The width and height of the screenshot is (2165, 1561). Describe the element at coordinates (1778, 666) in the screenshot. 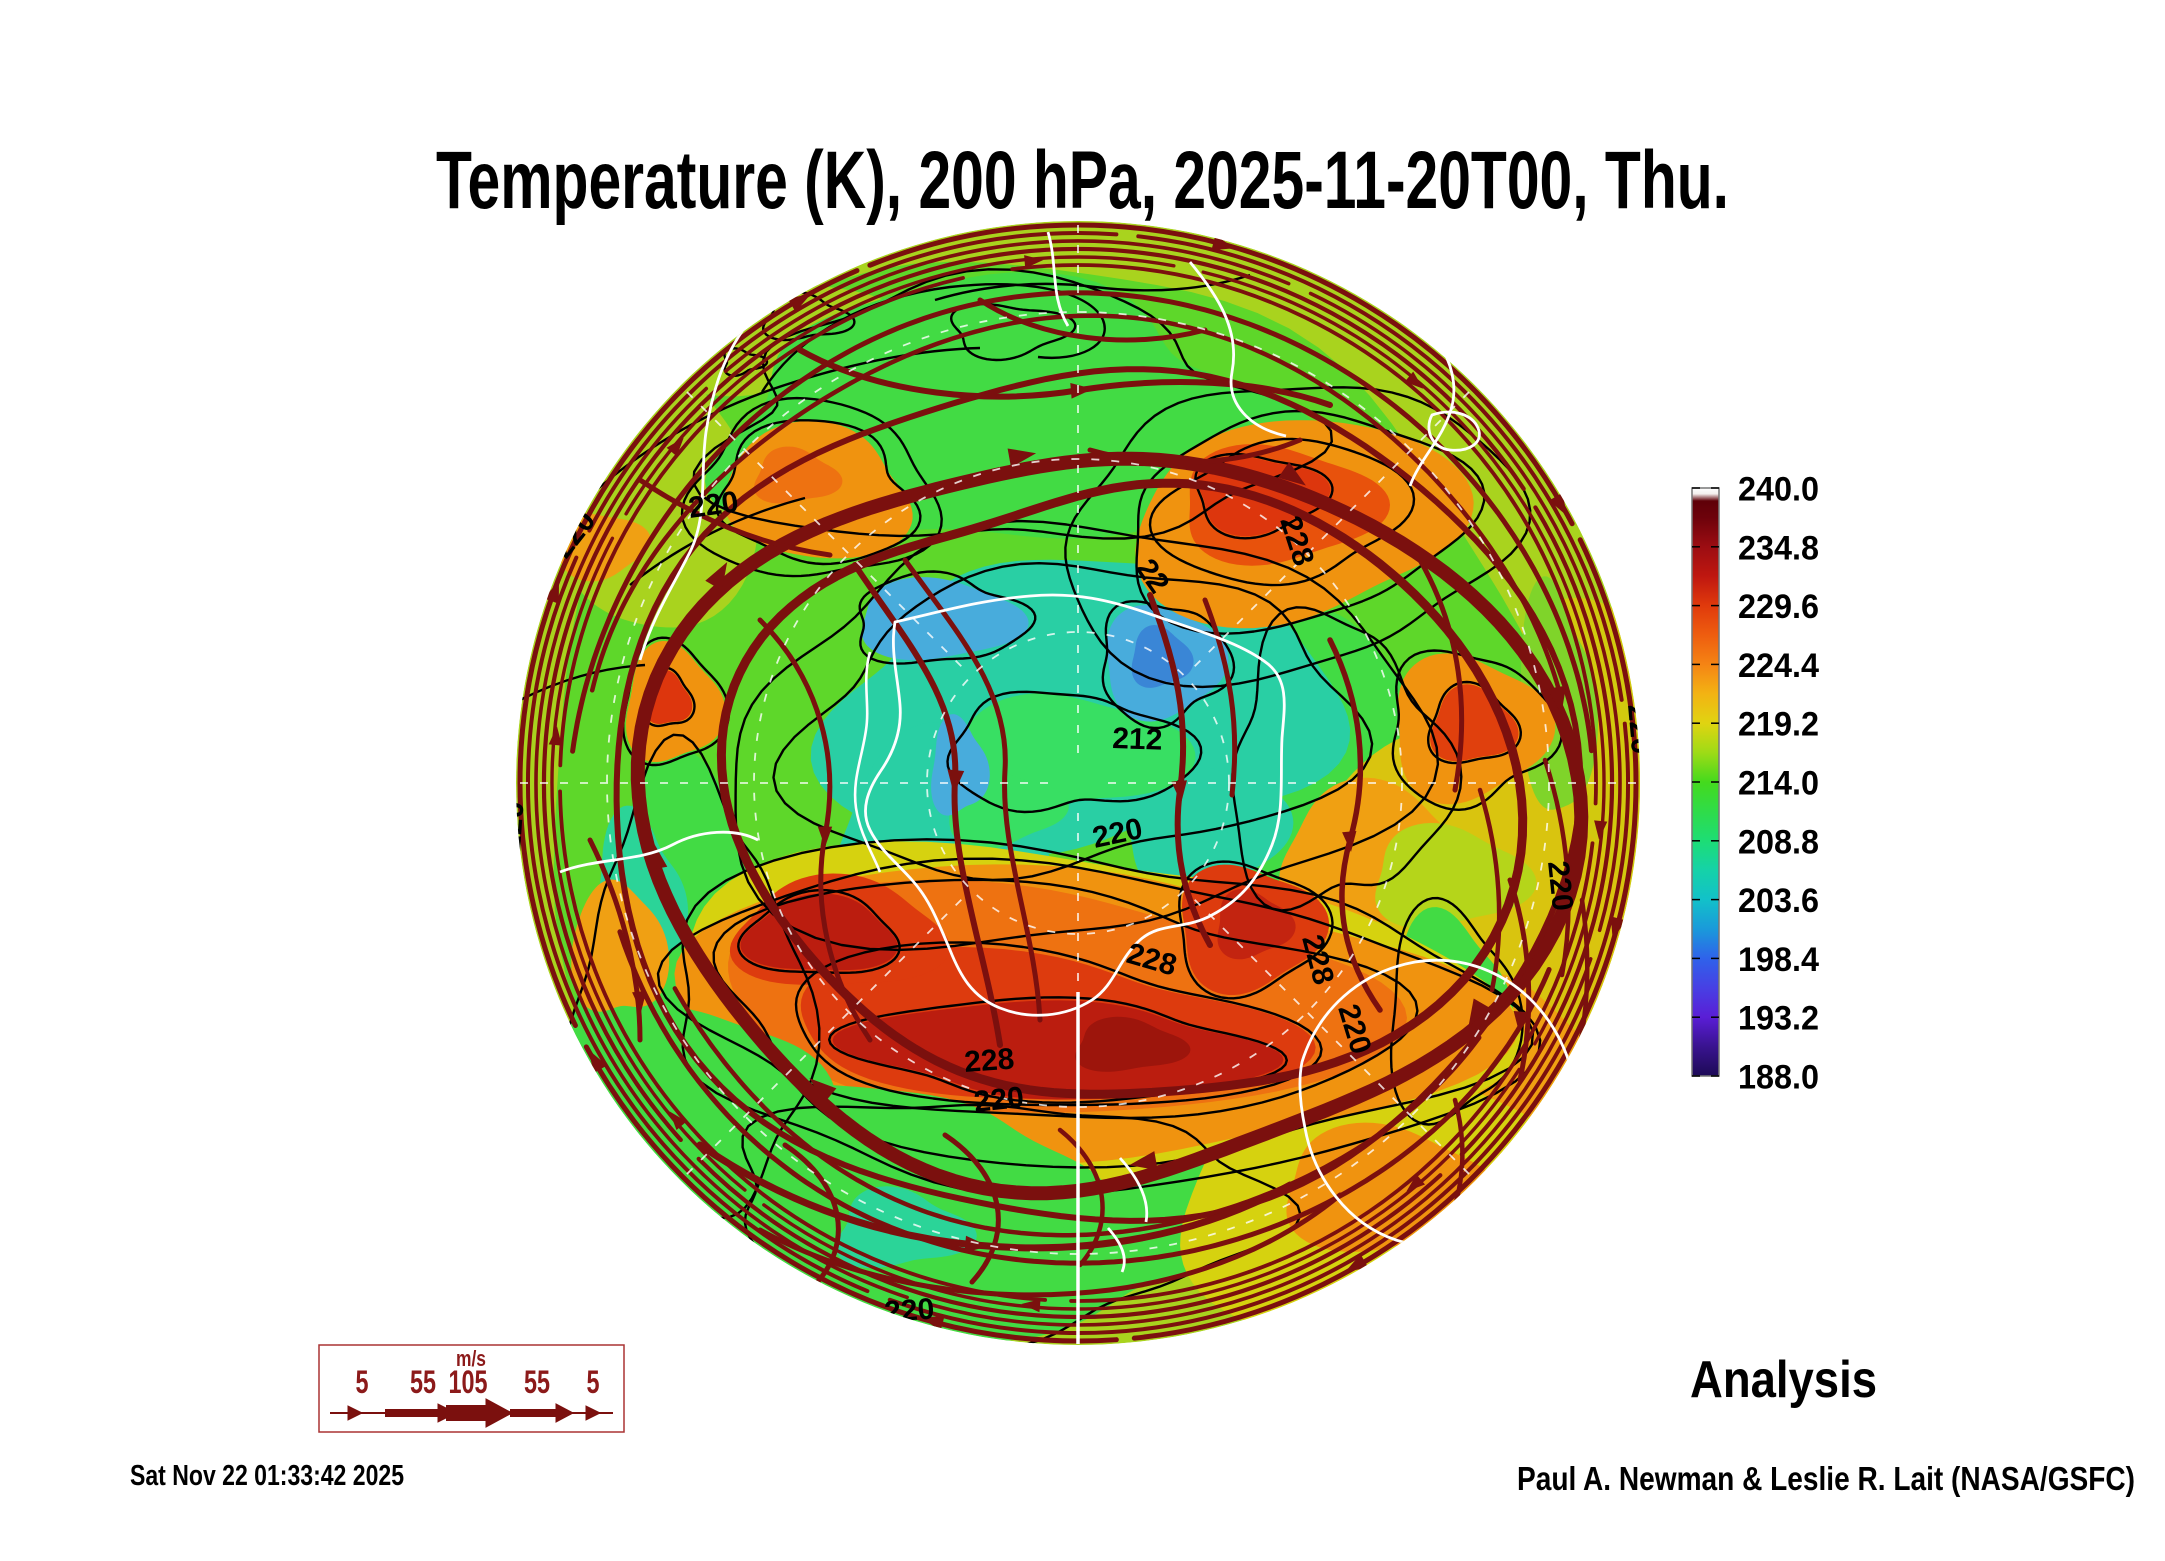

I see `svg-text: 224.4` at that location.